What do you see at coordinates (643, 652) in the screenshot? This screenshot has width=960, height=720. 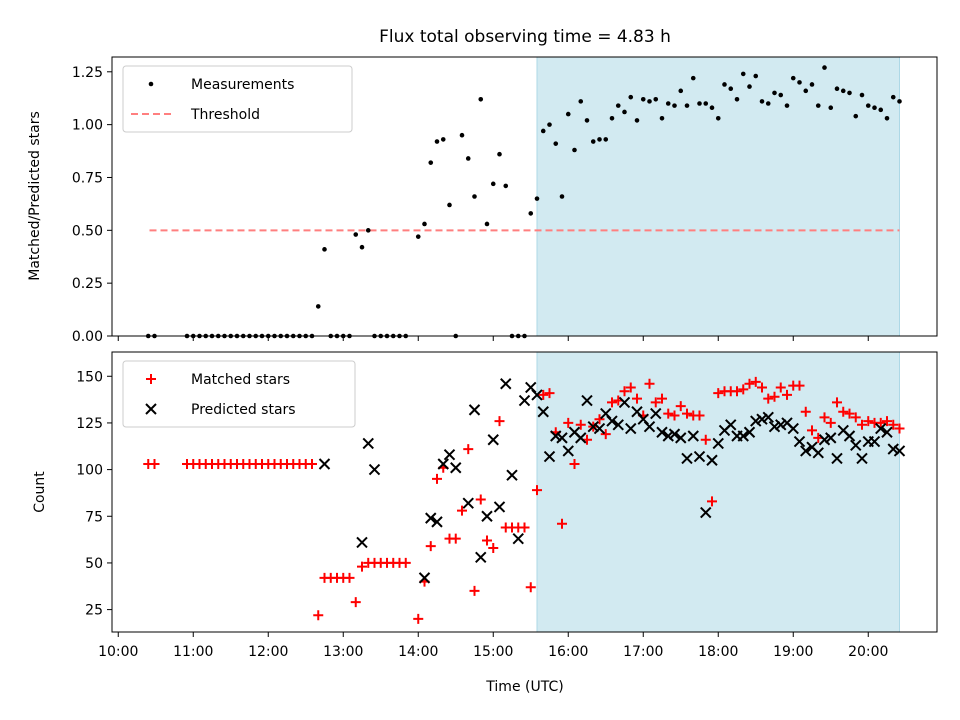 I see `x-tick-label: 17:00` at bounding box center [643, 652].